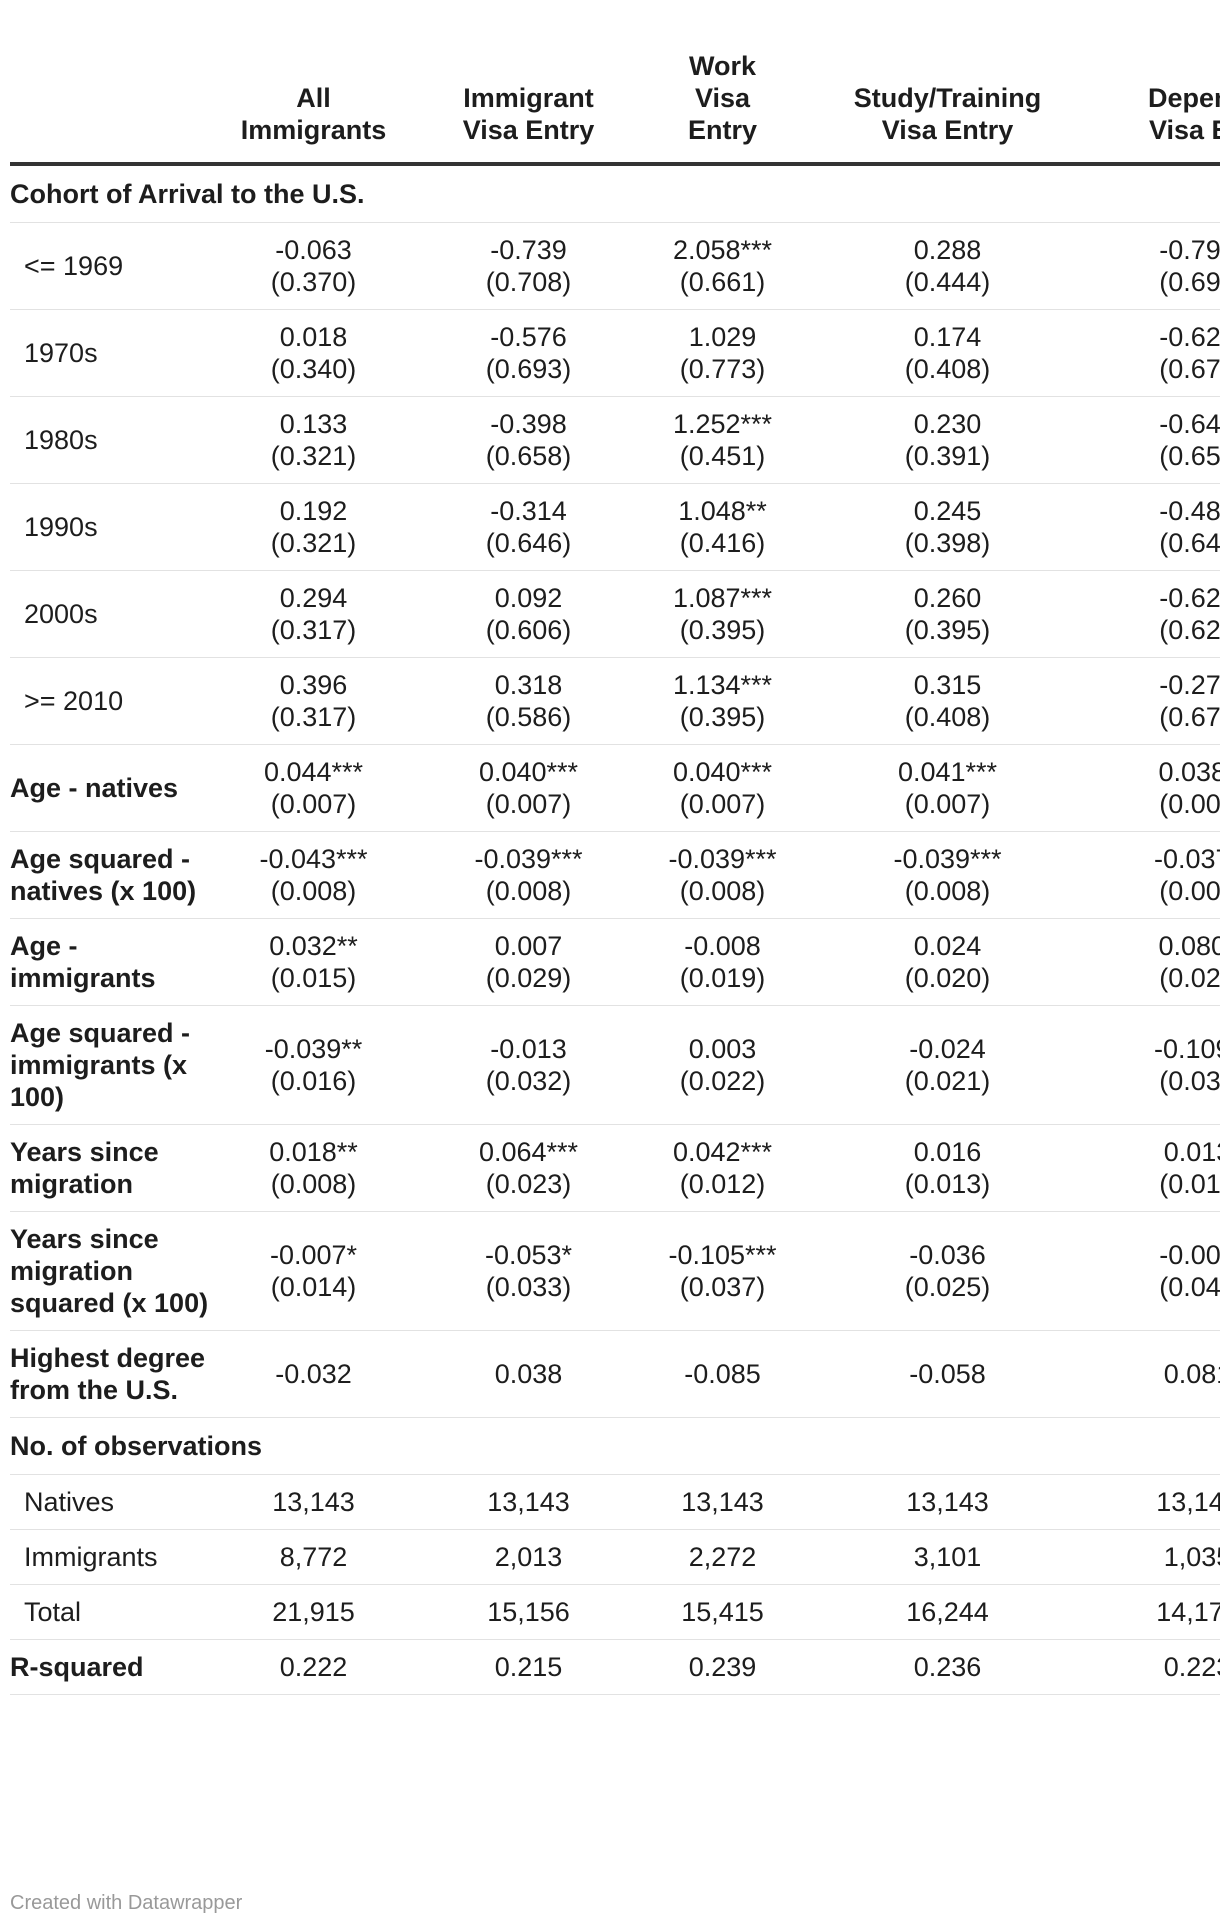 The height and width of the screenshot is (1914, 1220). What do you see at coordinates (1160, 1374) in the screenshot?
I see `table-cell: 0.081` at bounding box center [1160, 1374].